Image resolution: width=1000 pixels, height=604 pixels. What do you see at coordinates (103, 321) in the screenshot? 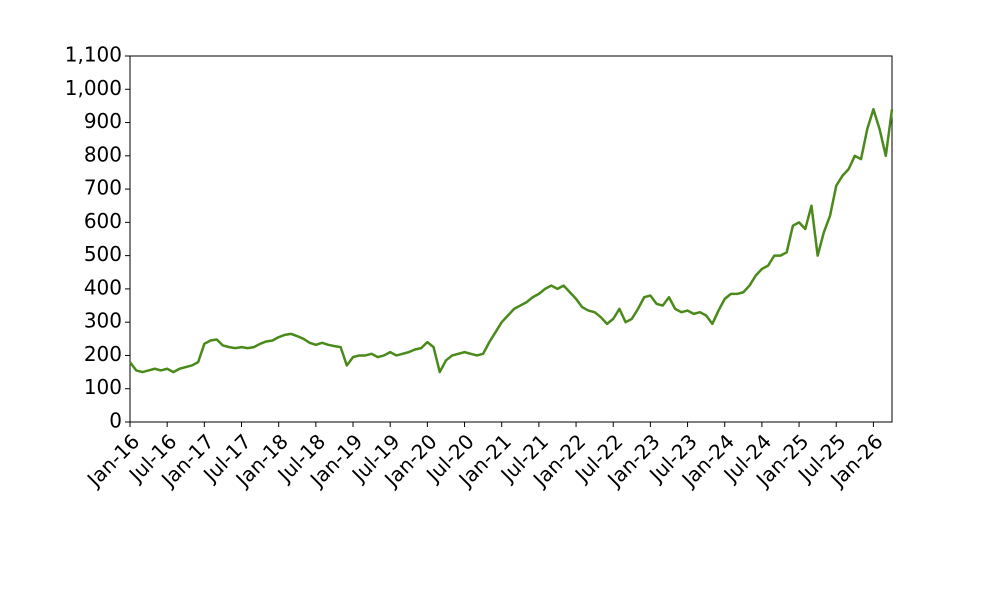
I see `y-tick-label: 300` at bounding box center [103, 321].